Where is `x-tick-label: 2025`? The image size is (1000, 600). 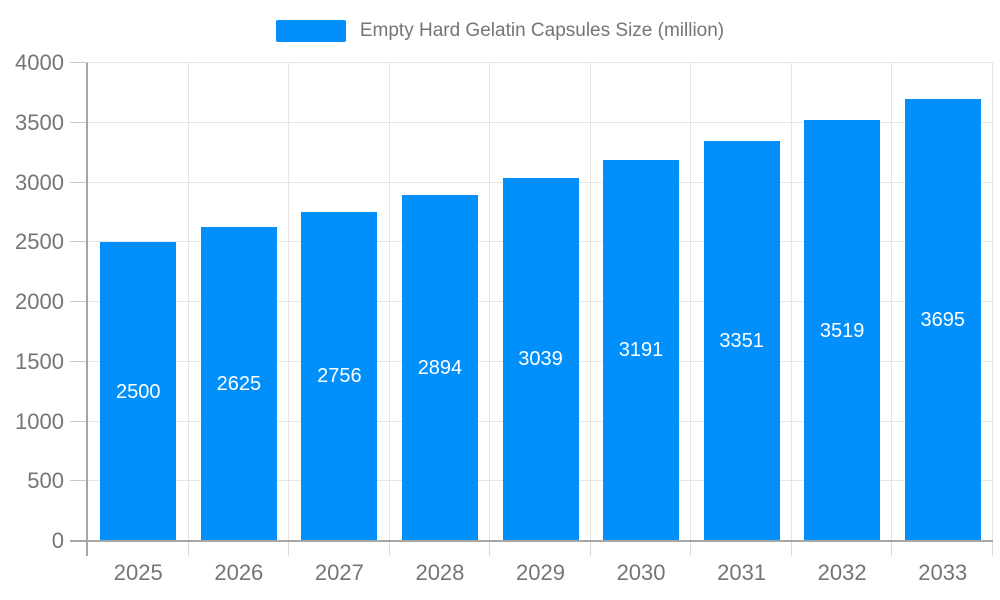 x-tick-label: 2025 is located at coordinates (138, 572).